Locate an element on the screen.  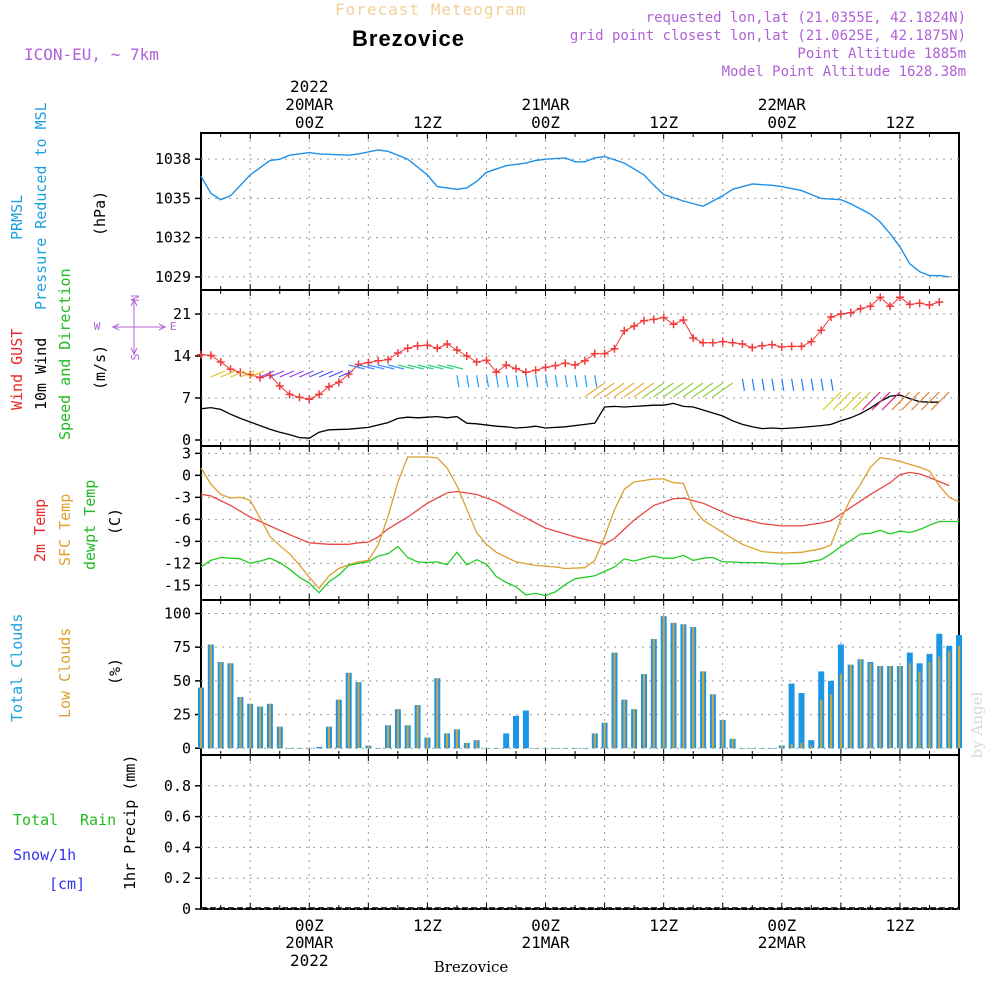
y-tick-label: 0.8 is located at coordinates (177, 786).